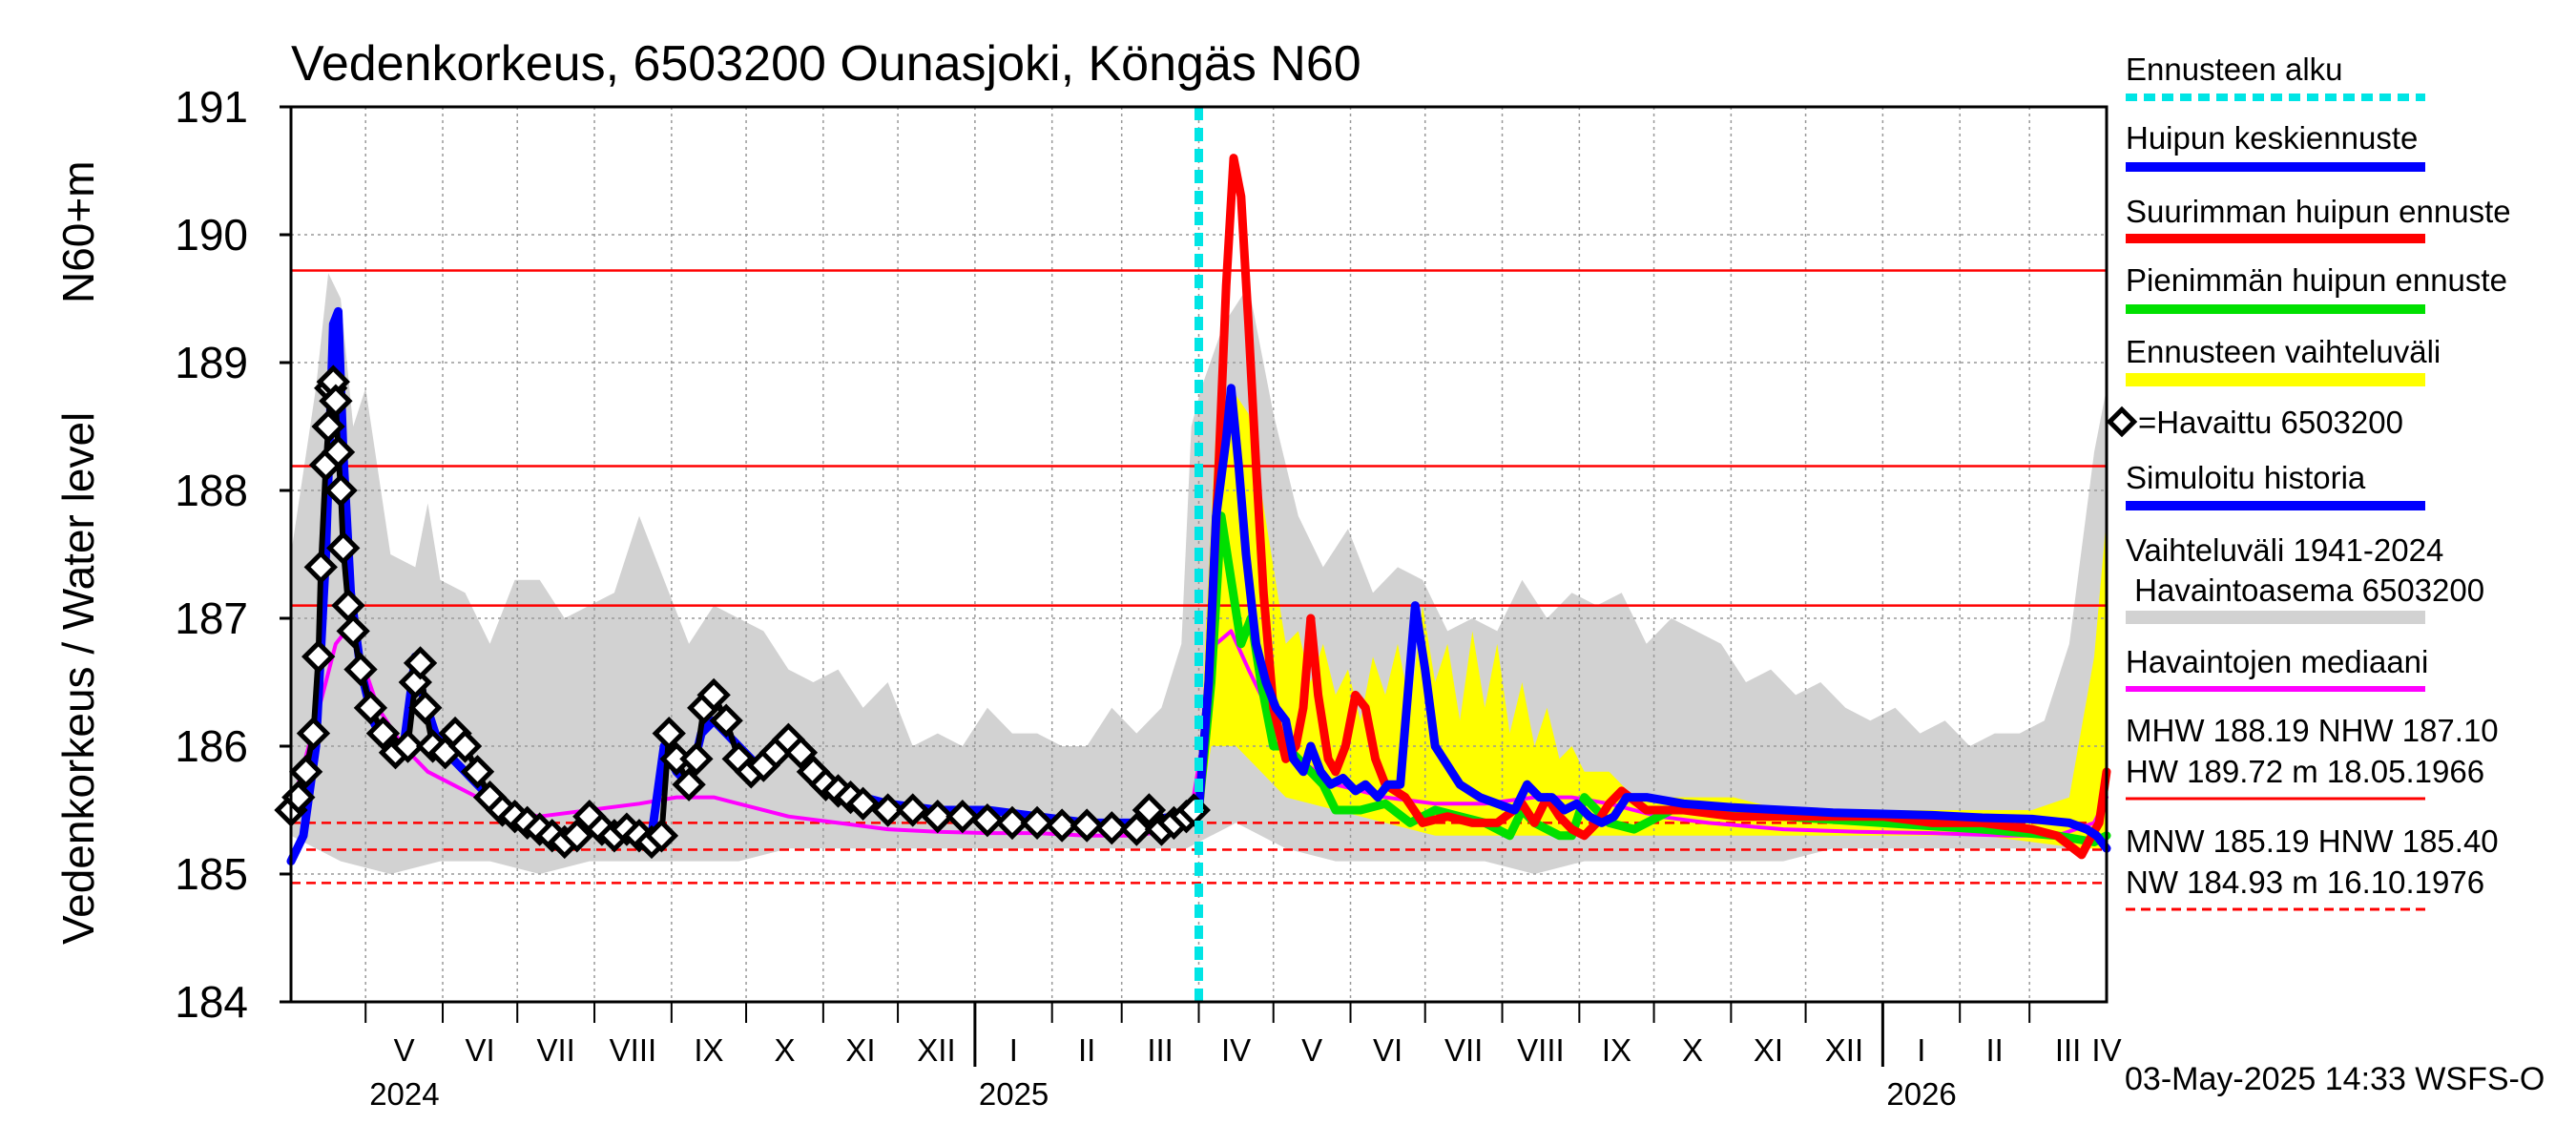 Image resolution: width=2576 pixels, height=1145 pixels. I want to click on y-tick-label: 189, so click(211, 363).